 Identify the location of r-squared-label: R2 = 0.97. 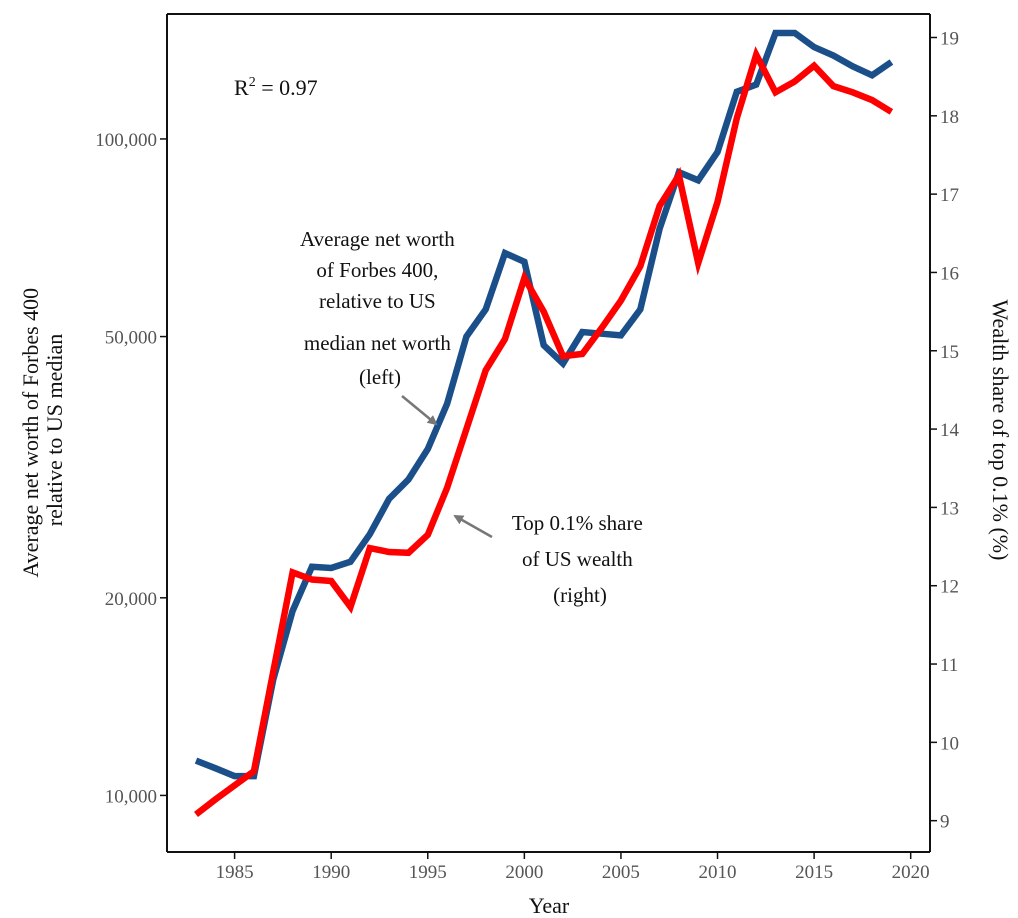
(276, 87).